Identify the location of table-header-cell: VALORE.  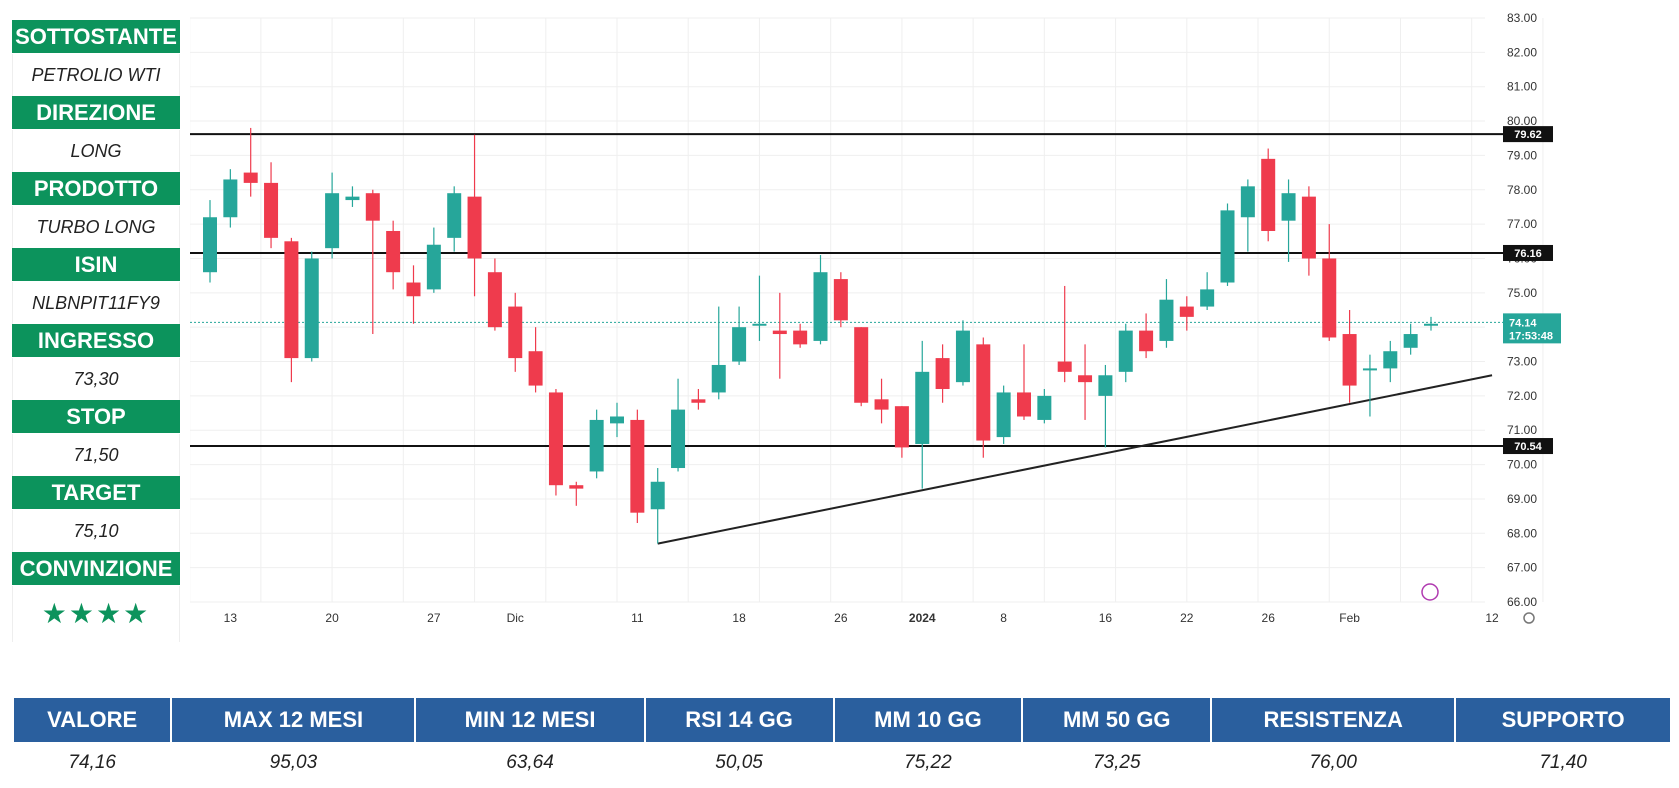
(92, 720).